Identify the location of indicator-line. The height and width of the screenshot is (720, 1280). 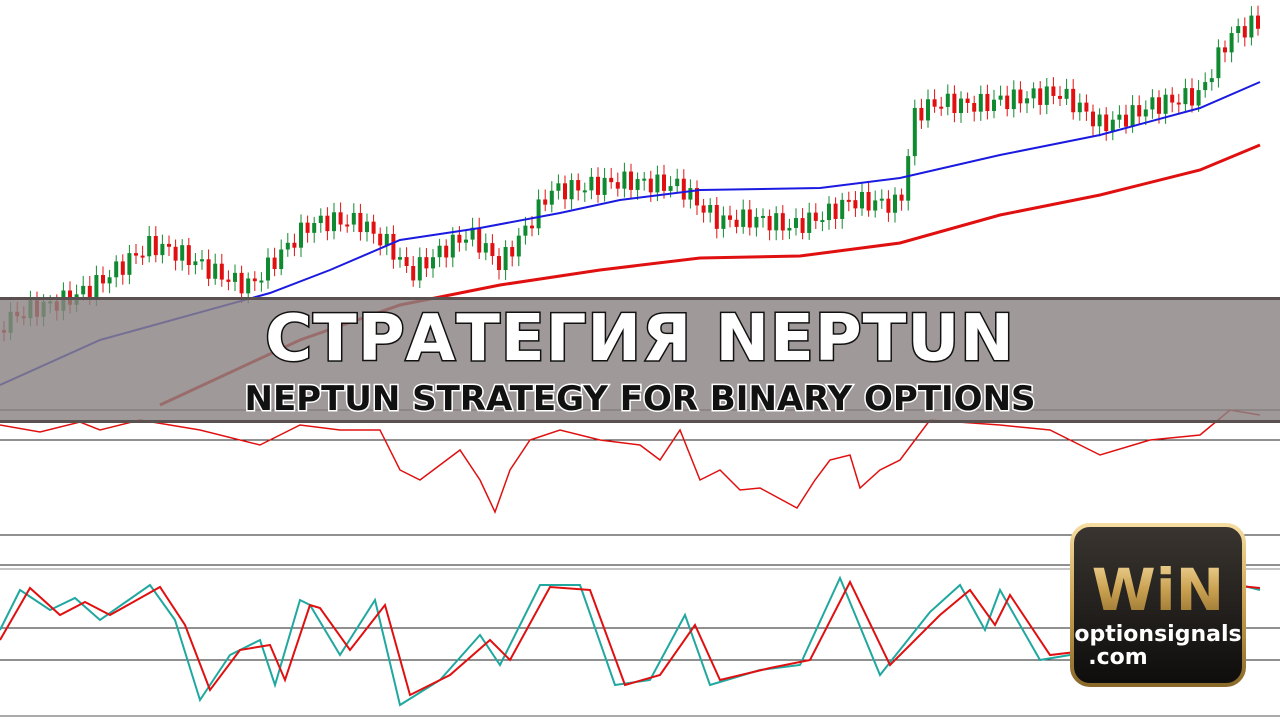
(630, 461).